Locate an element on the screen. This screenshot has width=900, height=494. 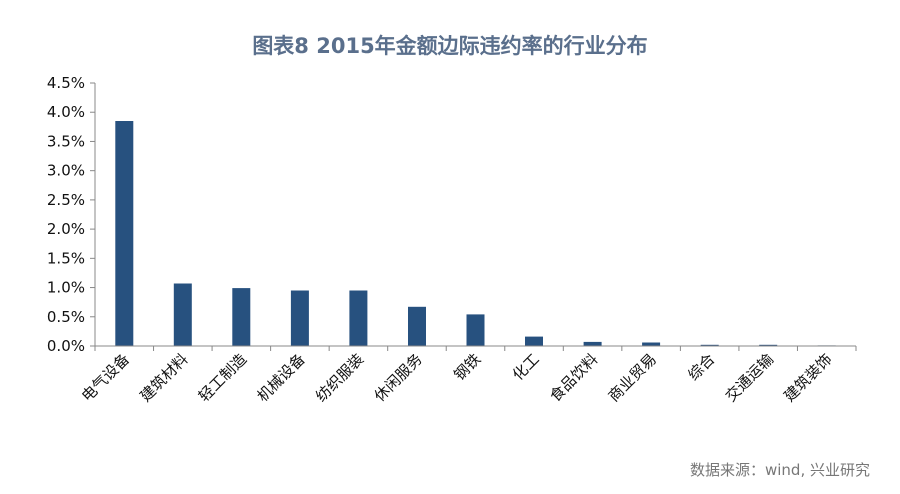
x-category-label: 机械设备 is located at coordinates (281, 377).